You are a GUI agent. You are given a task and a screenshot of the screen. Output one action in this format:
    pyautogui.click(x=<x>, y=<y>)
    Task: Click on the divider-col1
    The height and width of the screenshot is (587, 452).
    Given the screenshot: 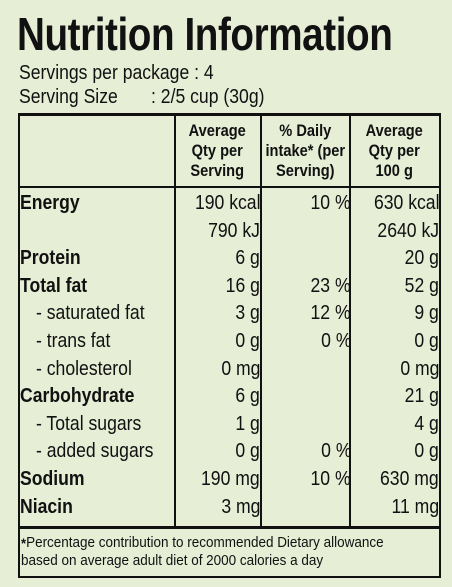 What is the action you would take?
    pyautogui.click(x=175, y=320)
    